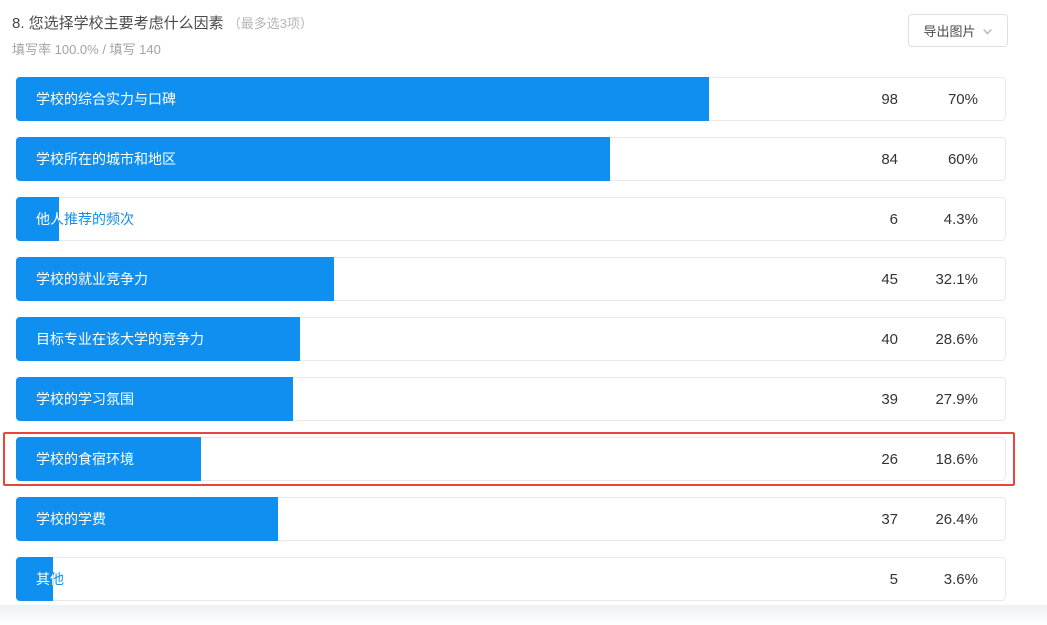 The image size is (1047, 625). I want to click on bar-row: 他人推荐的频次 他人推荐的频次 6 4.3%, so click(511, 219).